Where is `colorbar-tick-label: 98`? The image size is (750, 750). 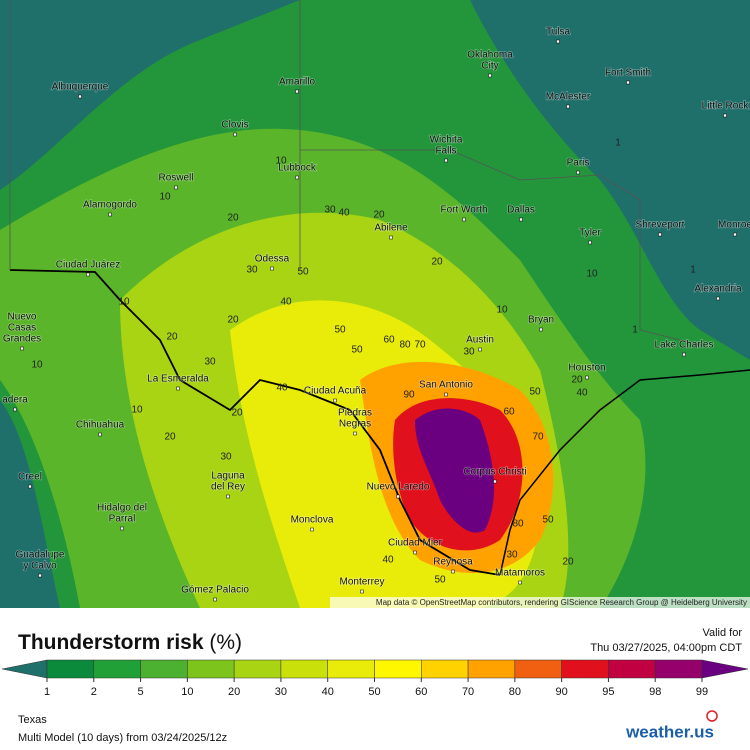 colorbar-tick-label: 98 is located at coordinates (655, 692).